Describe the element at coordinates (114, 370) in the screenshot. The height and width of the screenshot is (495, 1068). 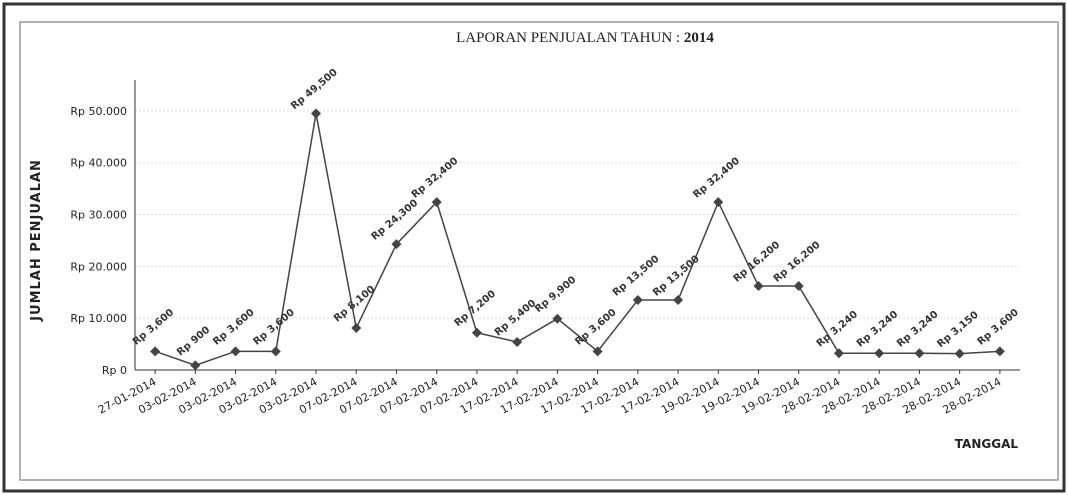
I see `y-tick-label: Rp 0` at that location.